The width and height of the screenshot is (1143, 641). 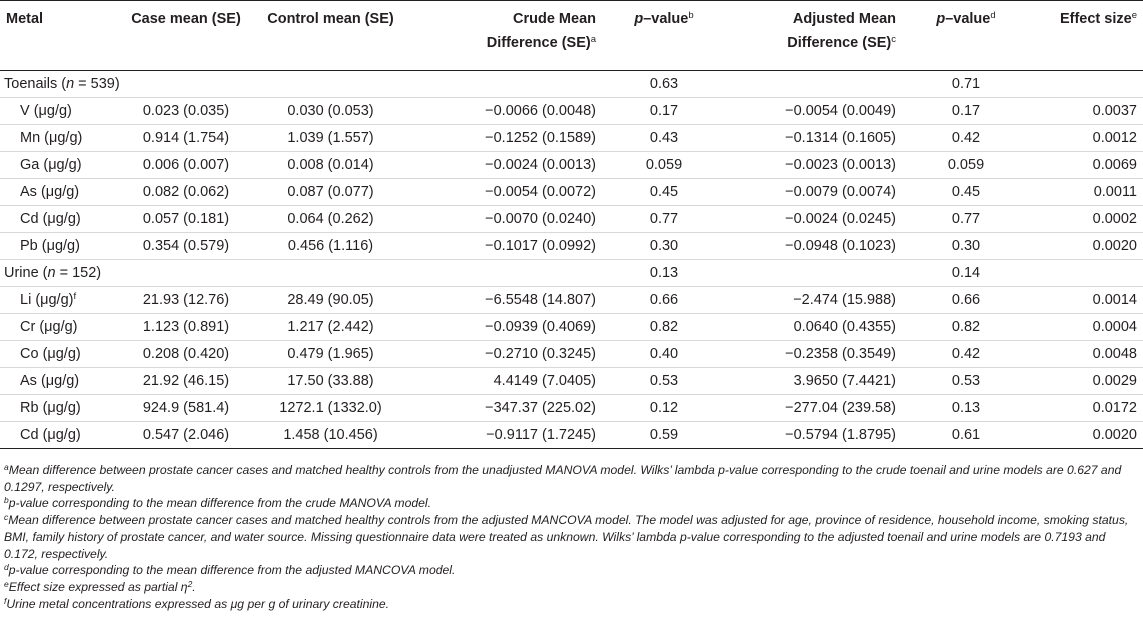 What do you see at coordinates (1086, 35) in the screenshot?
I see `header-effect-size: Effect sizee` at bounding box center [1086, 35].